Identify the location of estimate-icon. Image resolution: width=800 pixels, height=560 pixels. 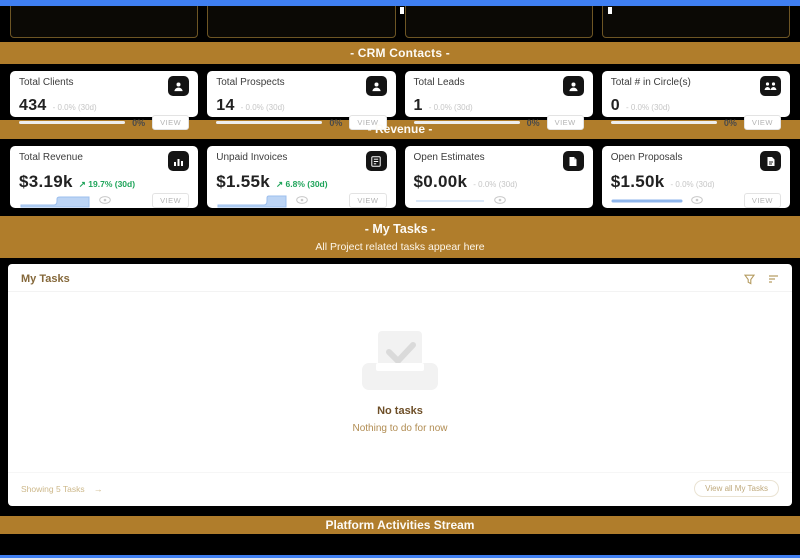
(573, 161).